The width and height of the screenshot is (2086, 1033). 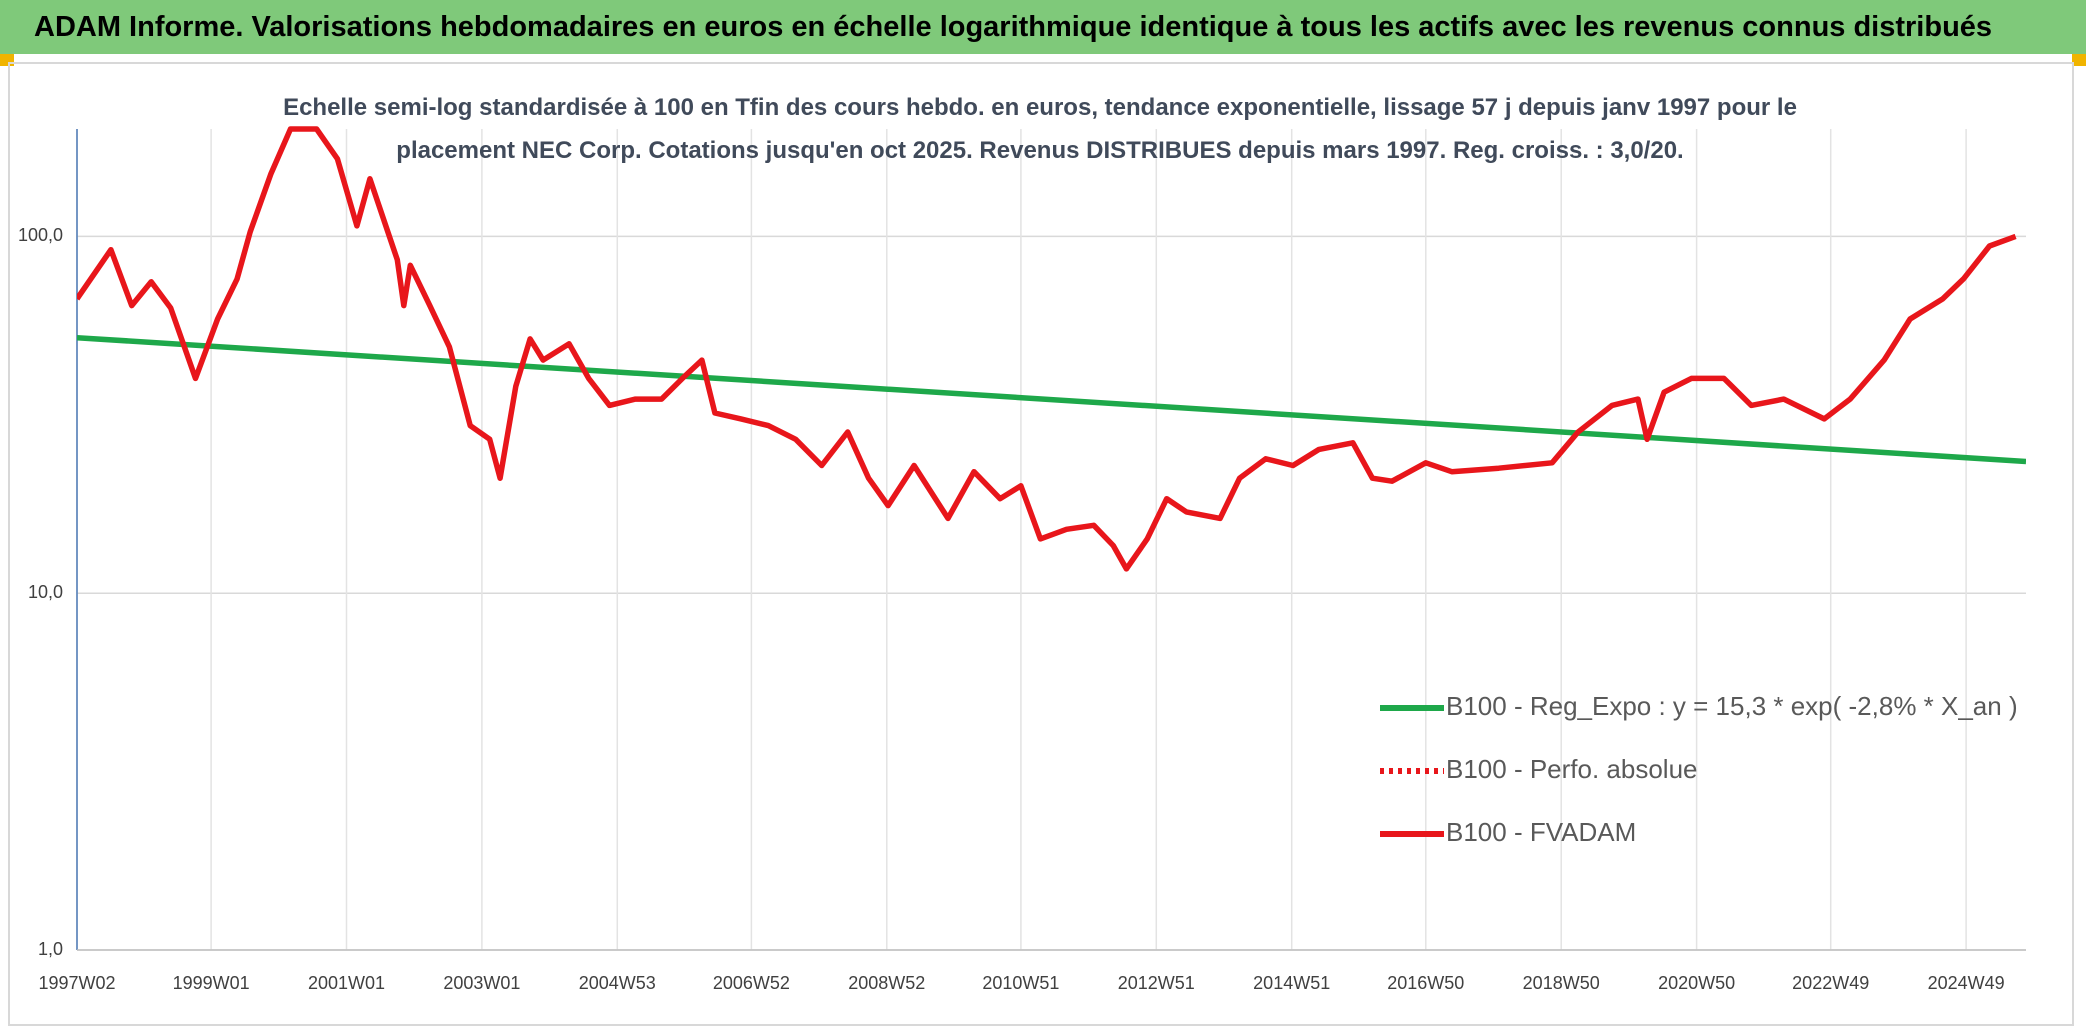 I want to click on legend-label: B100 - Perfo. absolue, so click(x=1572, y=769).